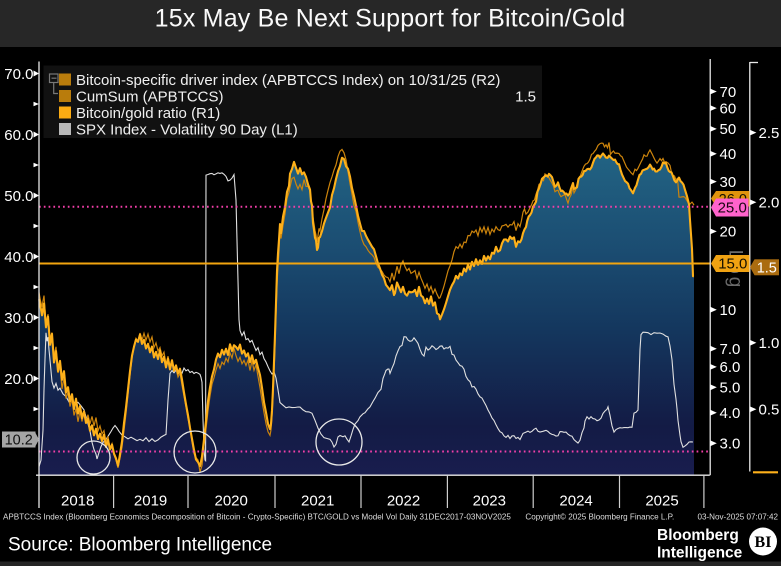 The height and width of the screenshot is (566, 781). I want to click on svg-text:15x May Be Next Support for Bi: 15x May Be Next Support for Bitcoin/Gold, so click(390, 19).